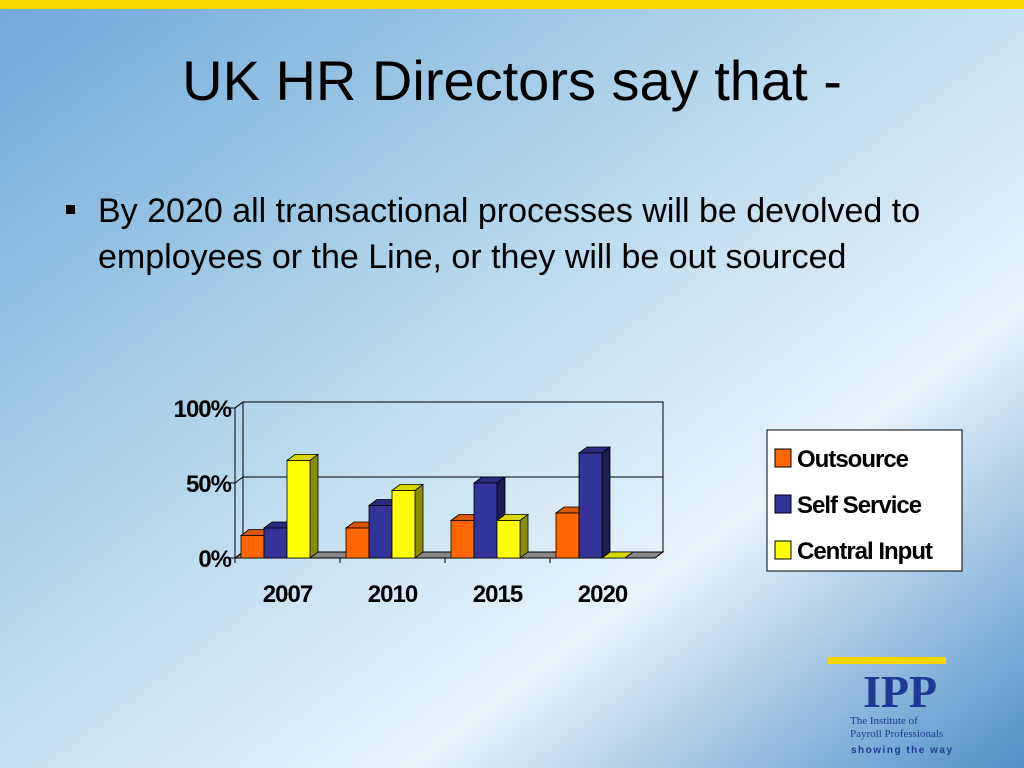  What do you see at coordinates (603, 594) in the screenshot?
I see `x-tick-label: 2020` at bounding box center [603, 594].